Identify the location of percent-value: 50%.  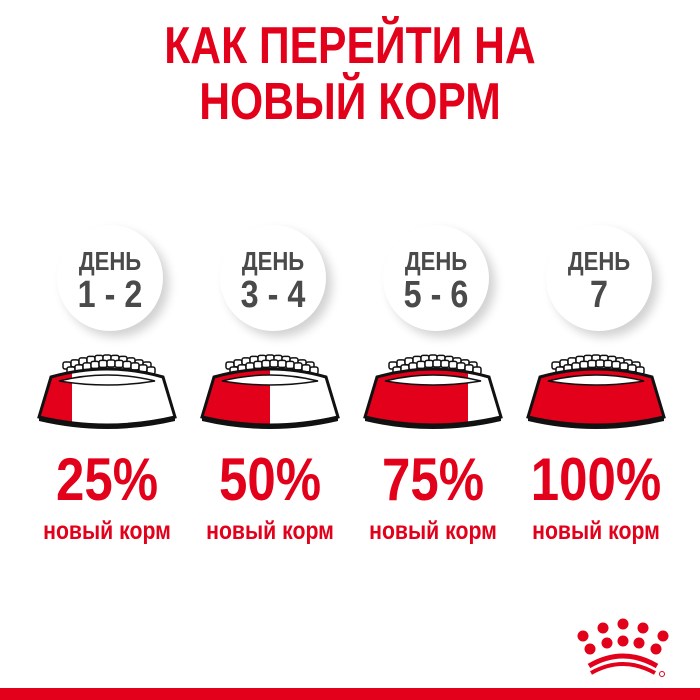
(270, 479).